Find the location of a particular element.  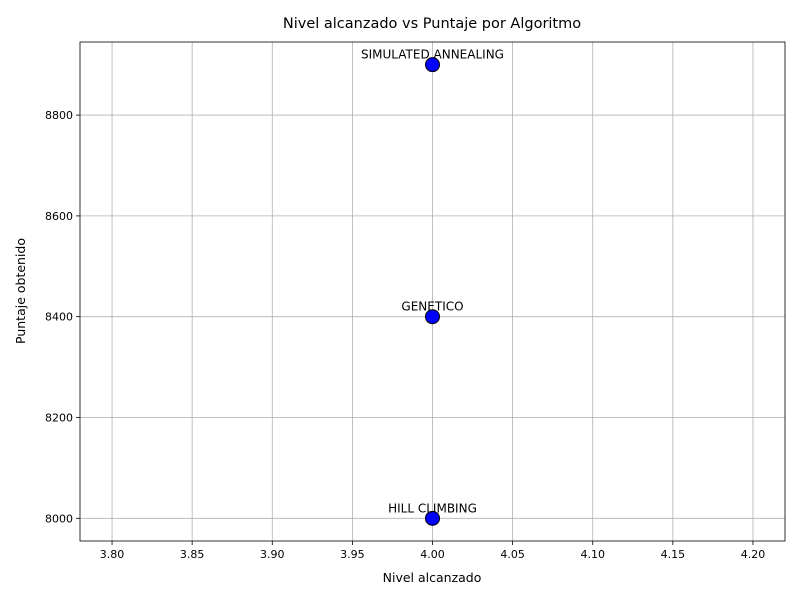

y-tick-label: 8800 is located at coordinates (59, 115).